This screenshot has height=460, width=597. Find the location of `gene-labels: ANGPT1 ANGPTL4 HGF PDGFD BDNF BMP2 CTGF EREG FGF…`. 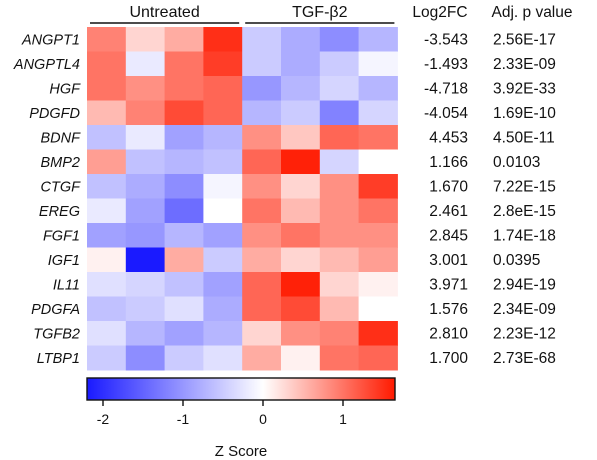

gene-labels: ANGPT1 ANGPTL4 HGF PDGFD BDNF BMP2 CTGF EREG FGF… is located at coordinates (47, 199).